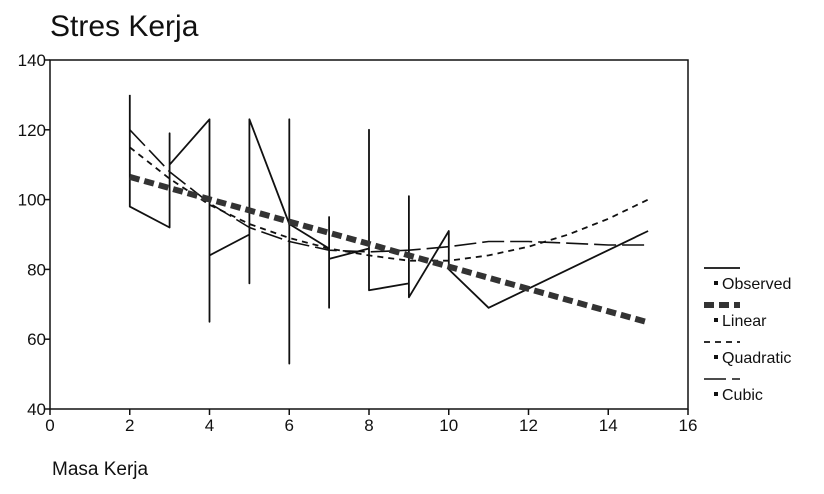 The height and width of the screenshot is (494, 824). I want to click on legend-label-cubic: Cubic, so click(742, 395).